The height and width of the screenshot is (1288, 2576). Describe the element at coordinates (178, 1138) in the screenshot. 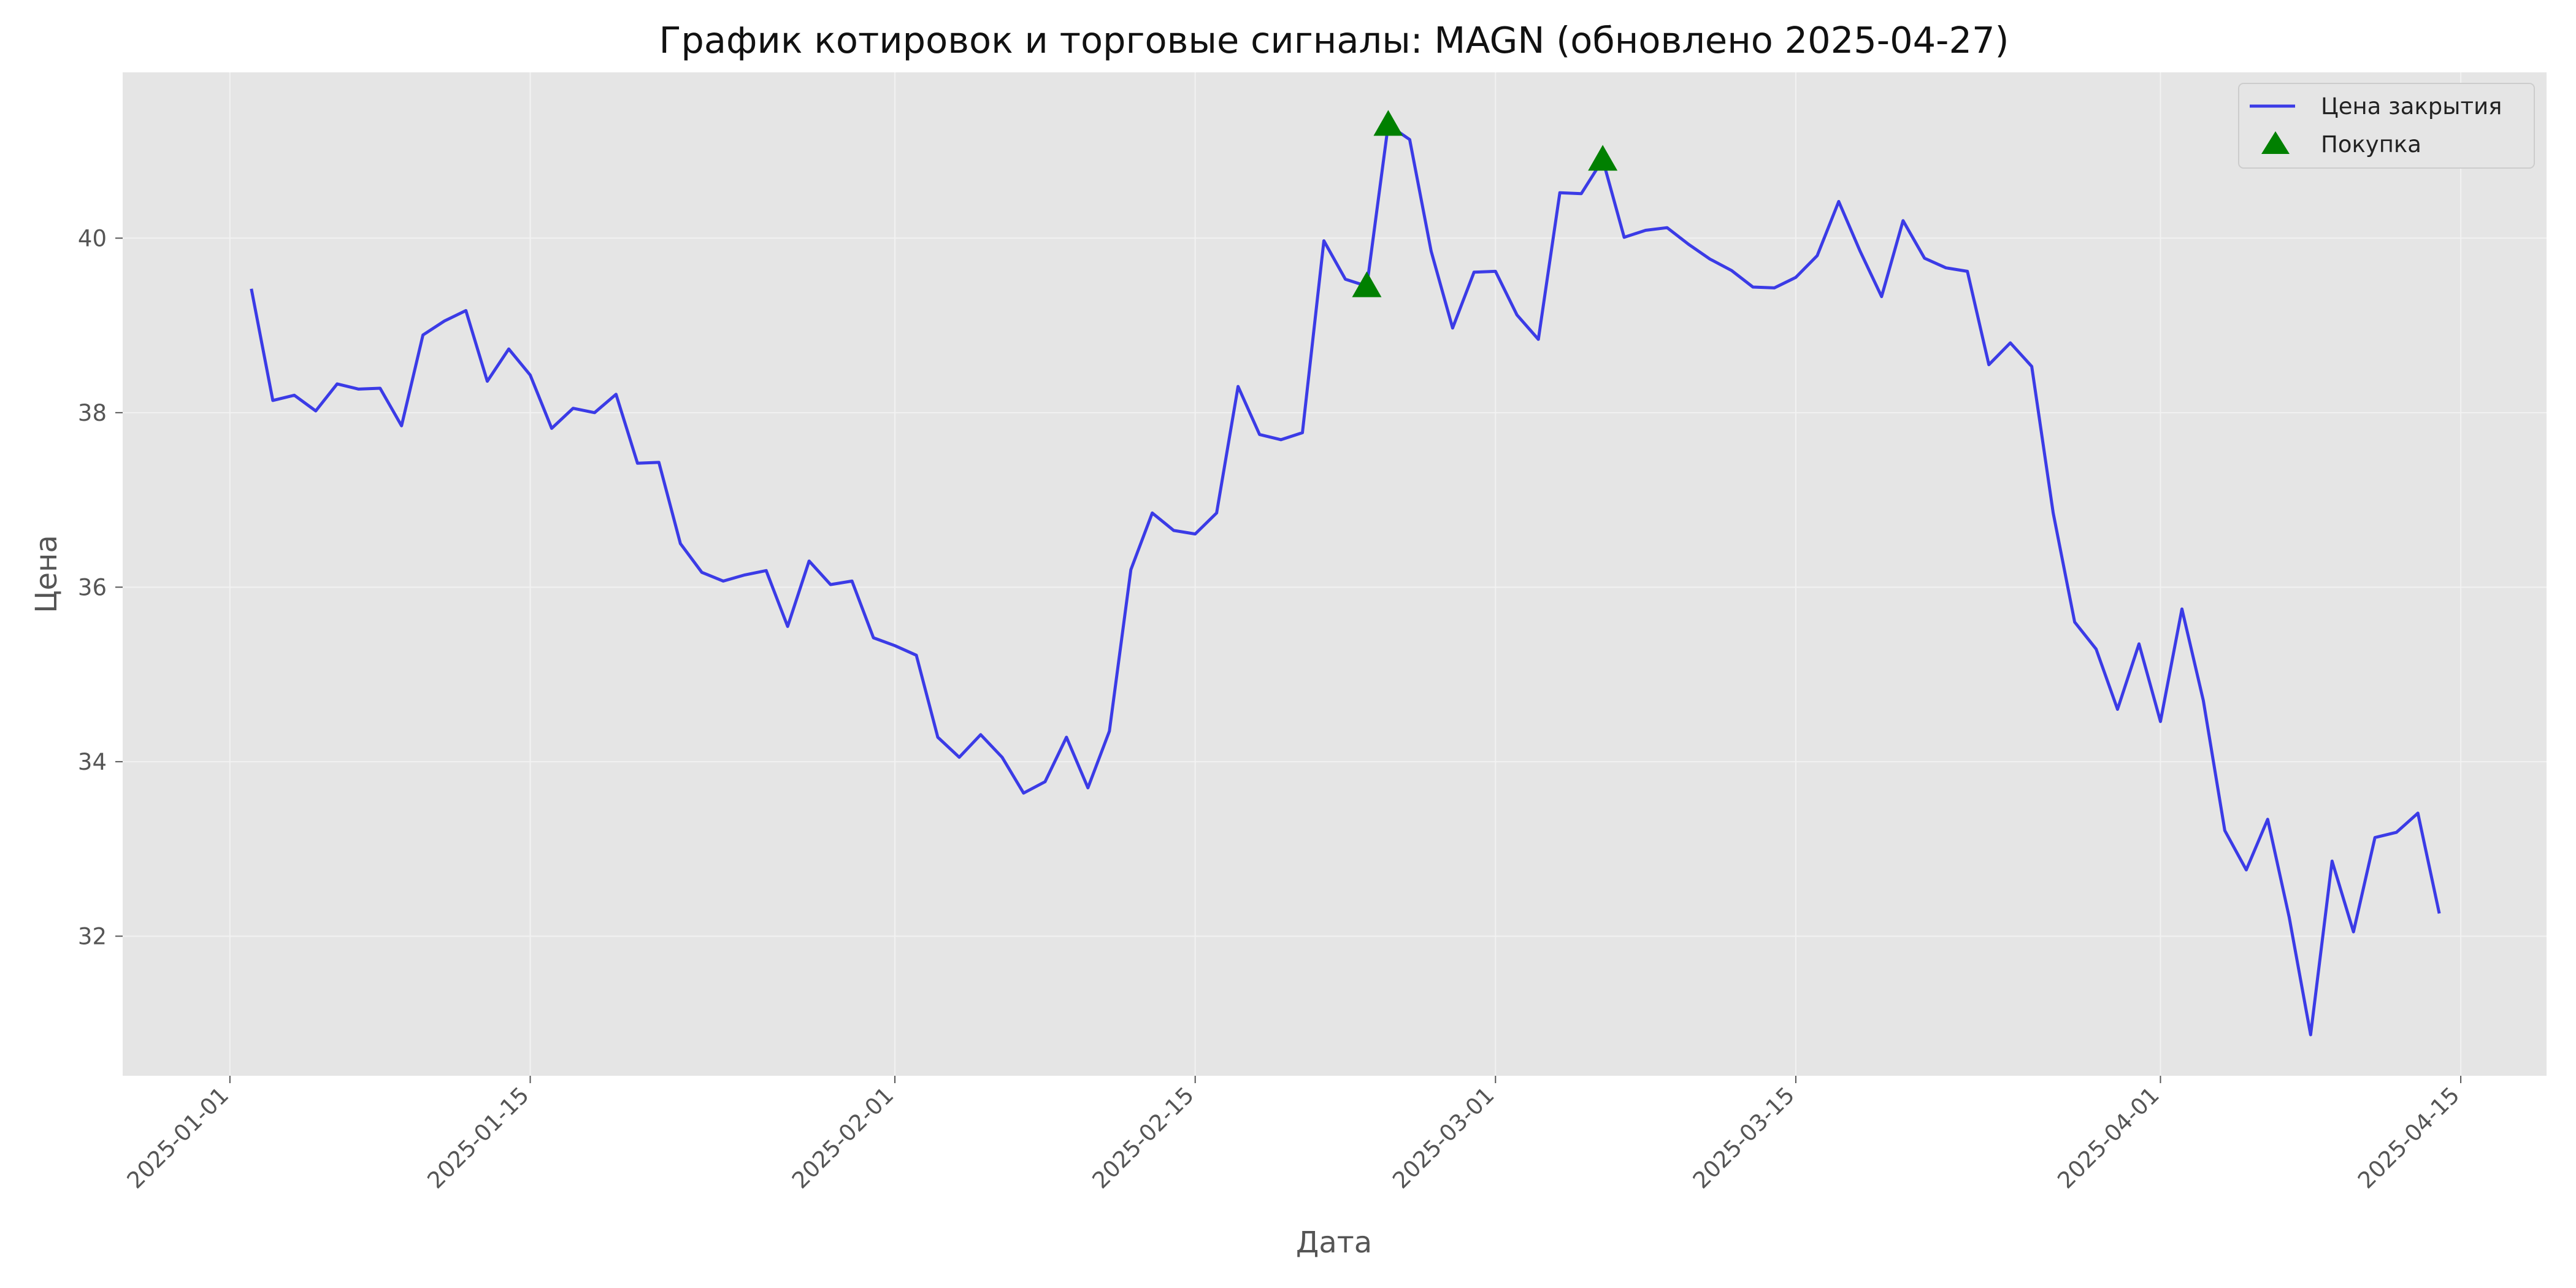

I see `x-tick-label: 2025-01-01` at that location.